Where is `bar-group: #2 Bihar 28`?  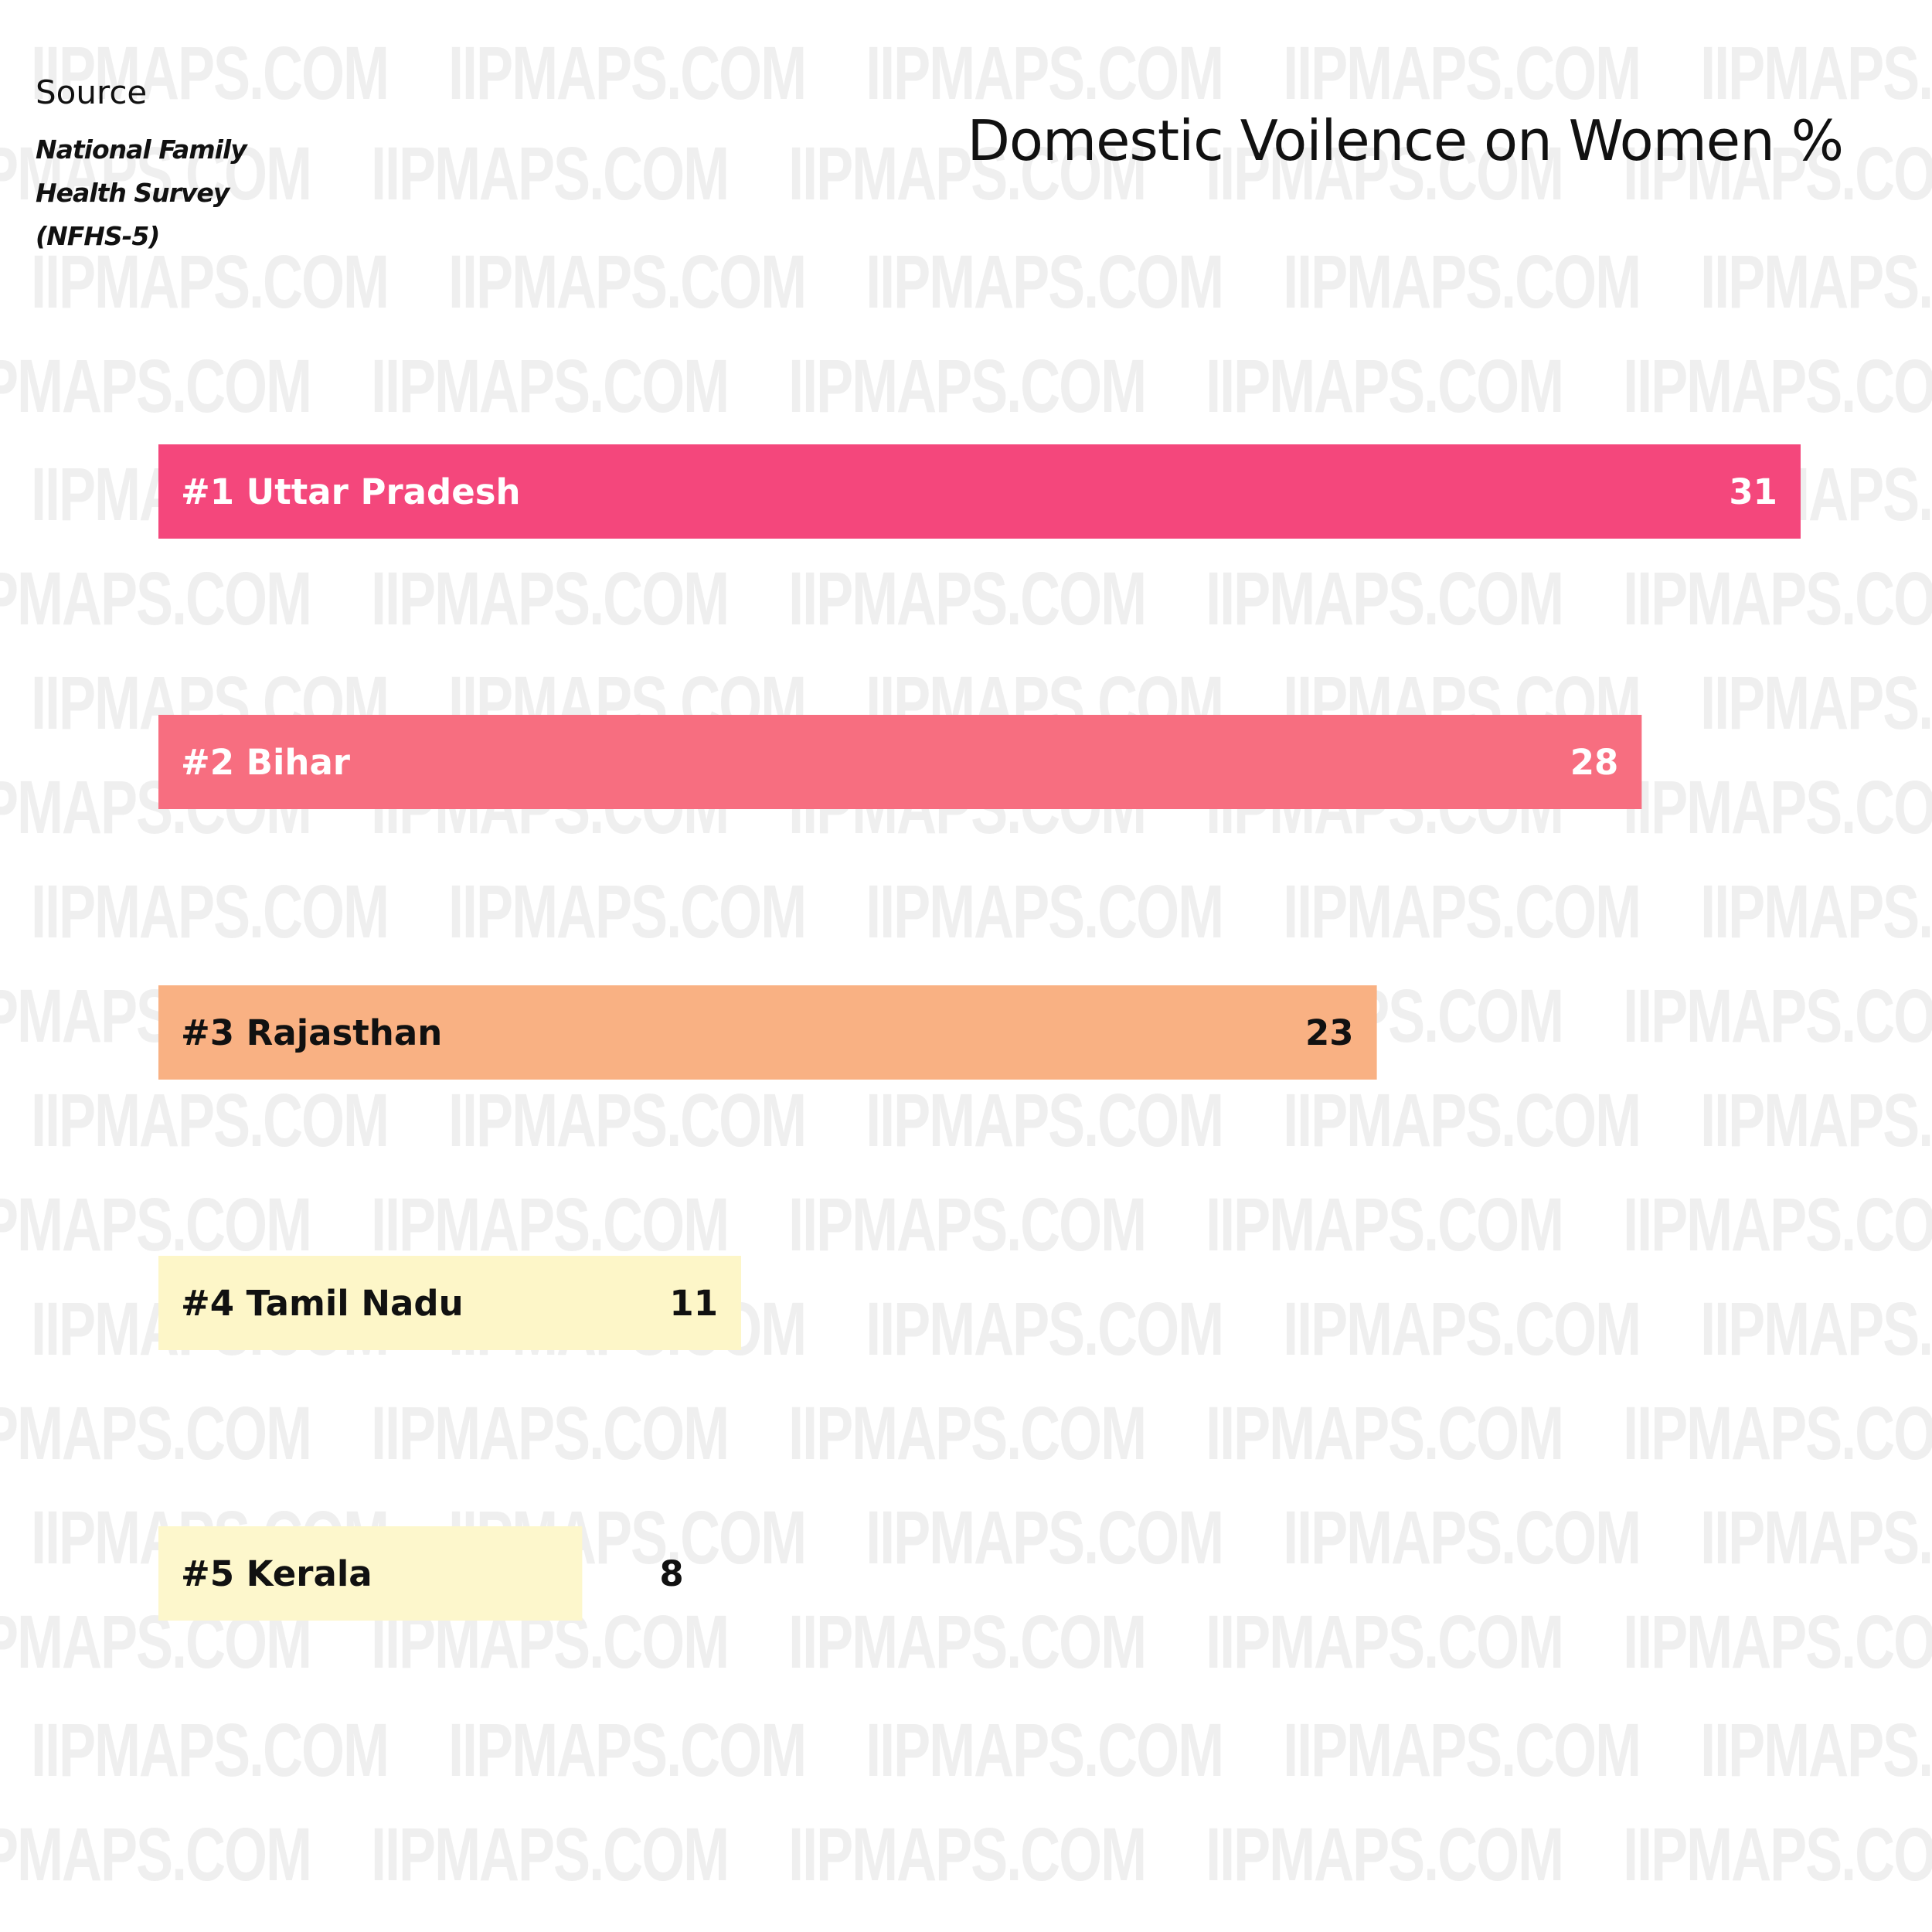
bar-group: #2 Bihar 28 is located at coordinates (900, 762).